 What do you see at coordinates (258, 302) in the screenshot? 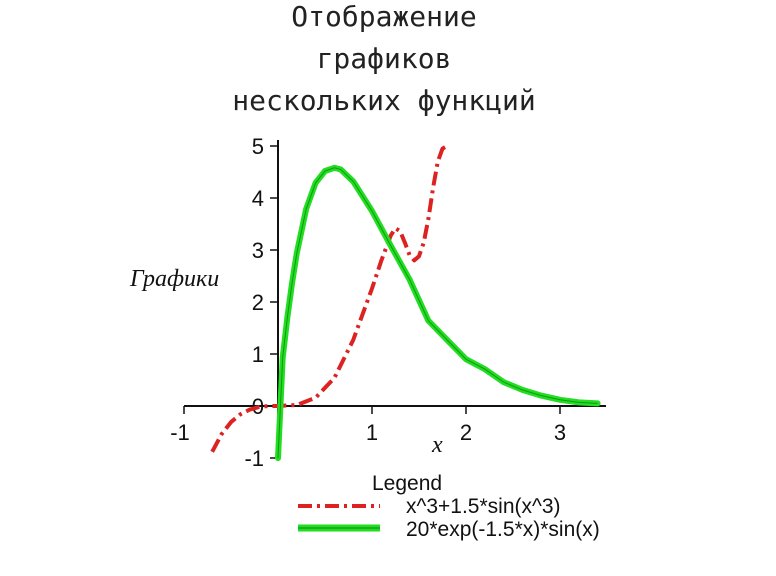
I see `y-tick-label: 2` at bounding box center [258, 302].